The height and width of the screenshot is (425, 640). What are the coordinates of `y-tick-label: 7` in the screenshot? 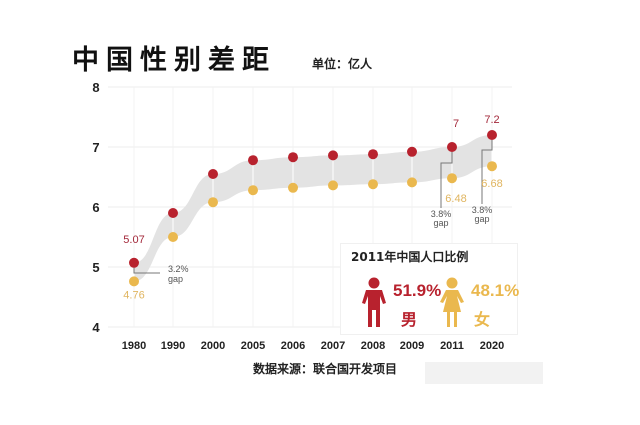 It's located at (95, 147).